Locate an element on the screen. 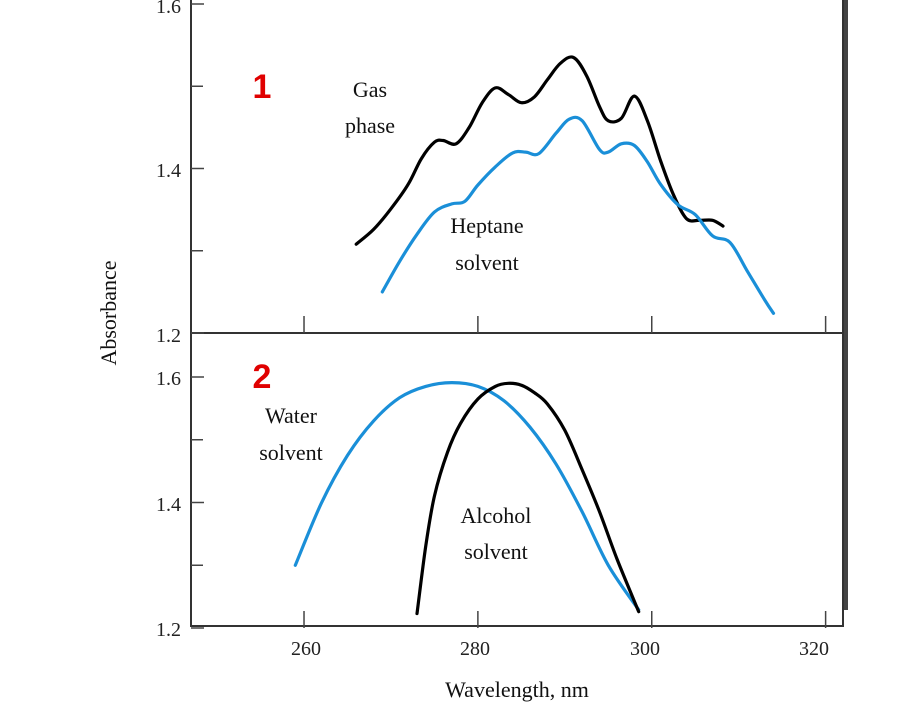 This screenshot has width=903, height=728. p1-ytick-label-1.2: 1.2 is located at coordinates (168, 336).